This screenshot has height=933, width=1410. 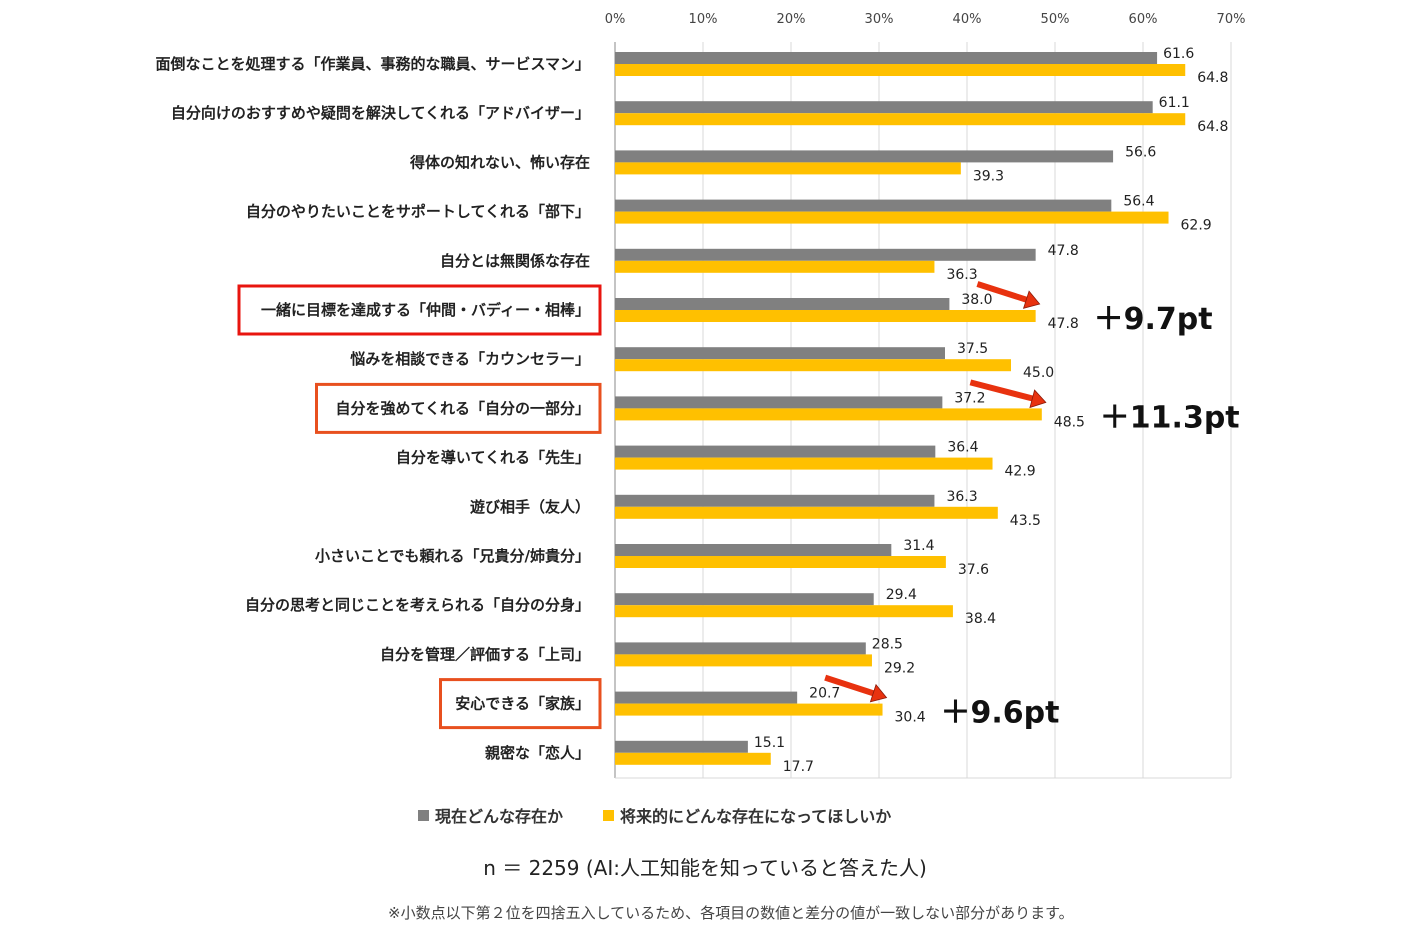 What do you see at coordinates (976, 300) in the screenshot?
I see `value-label-current: 38.0` at bounding box center [976, 300].